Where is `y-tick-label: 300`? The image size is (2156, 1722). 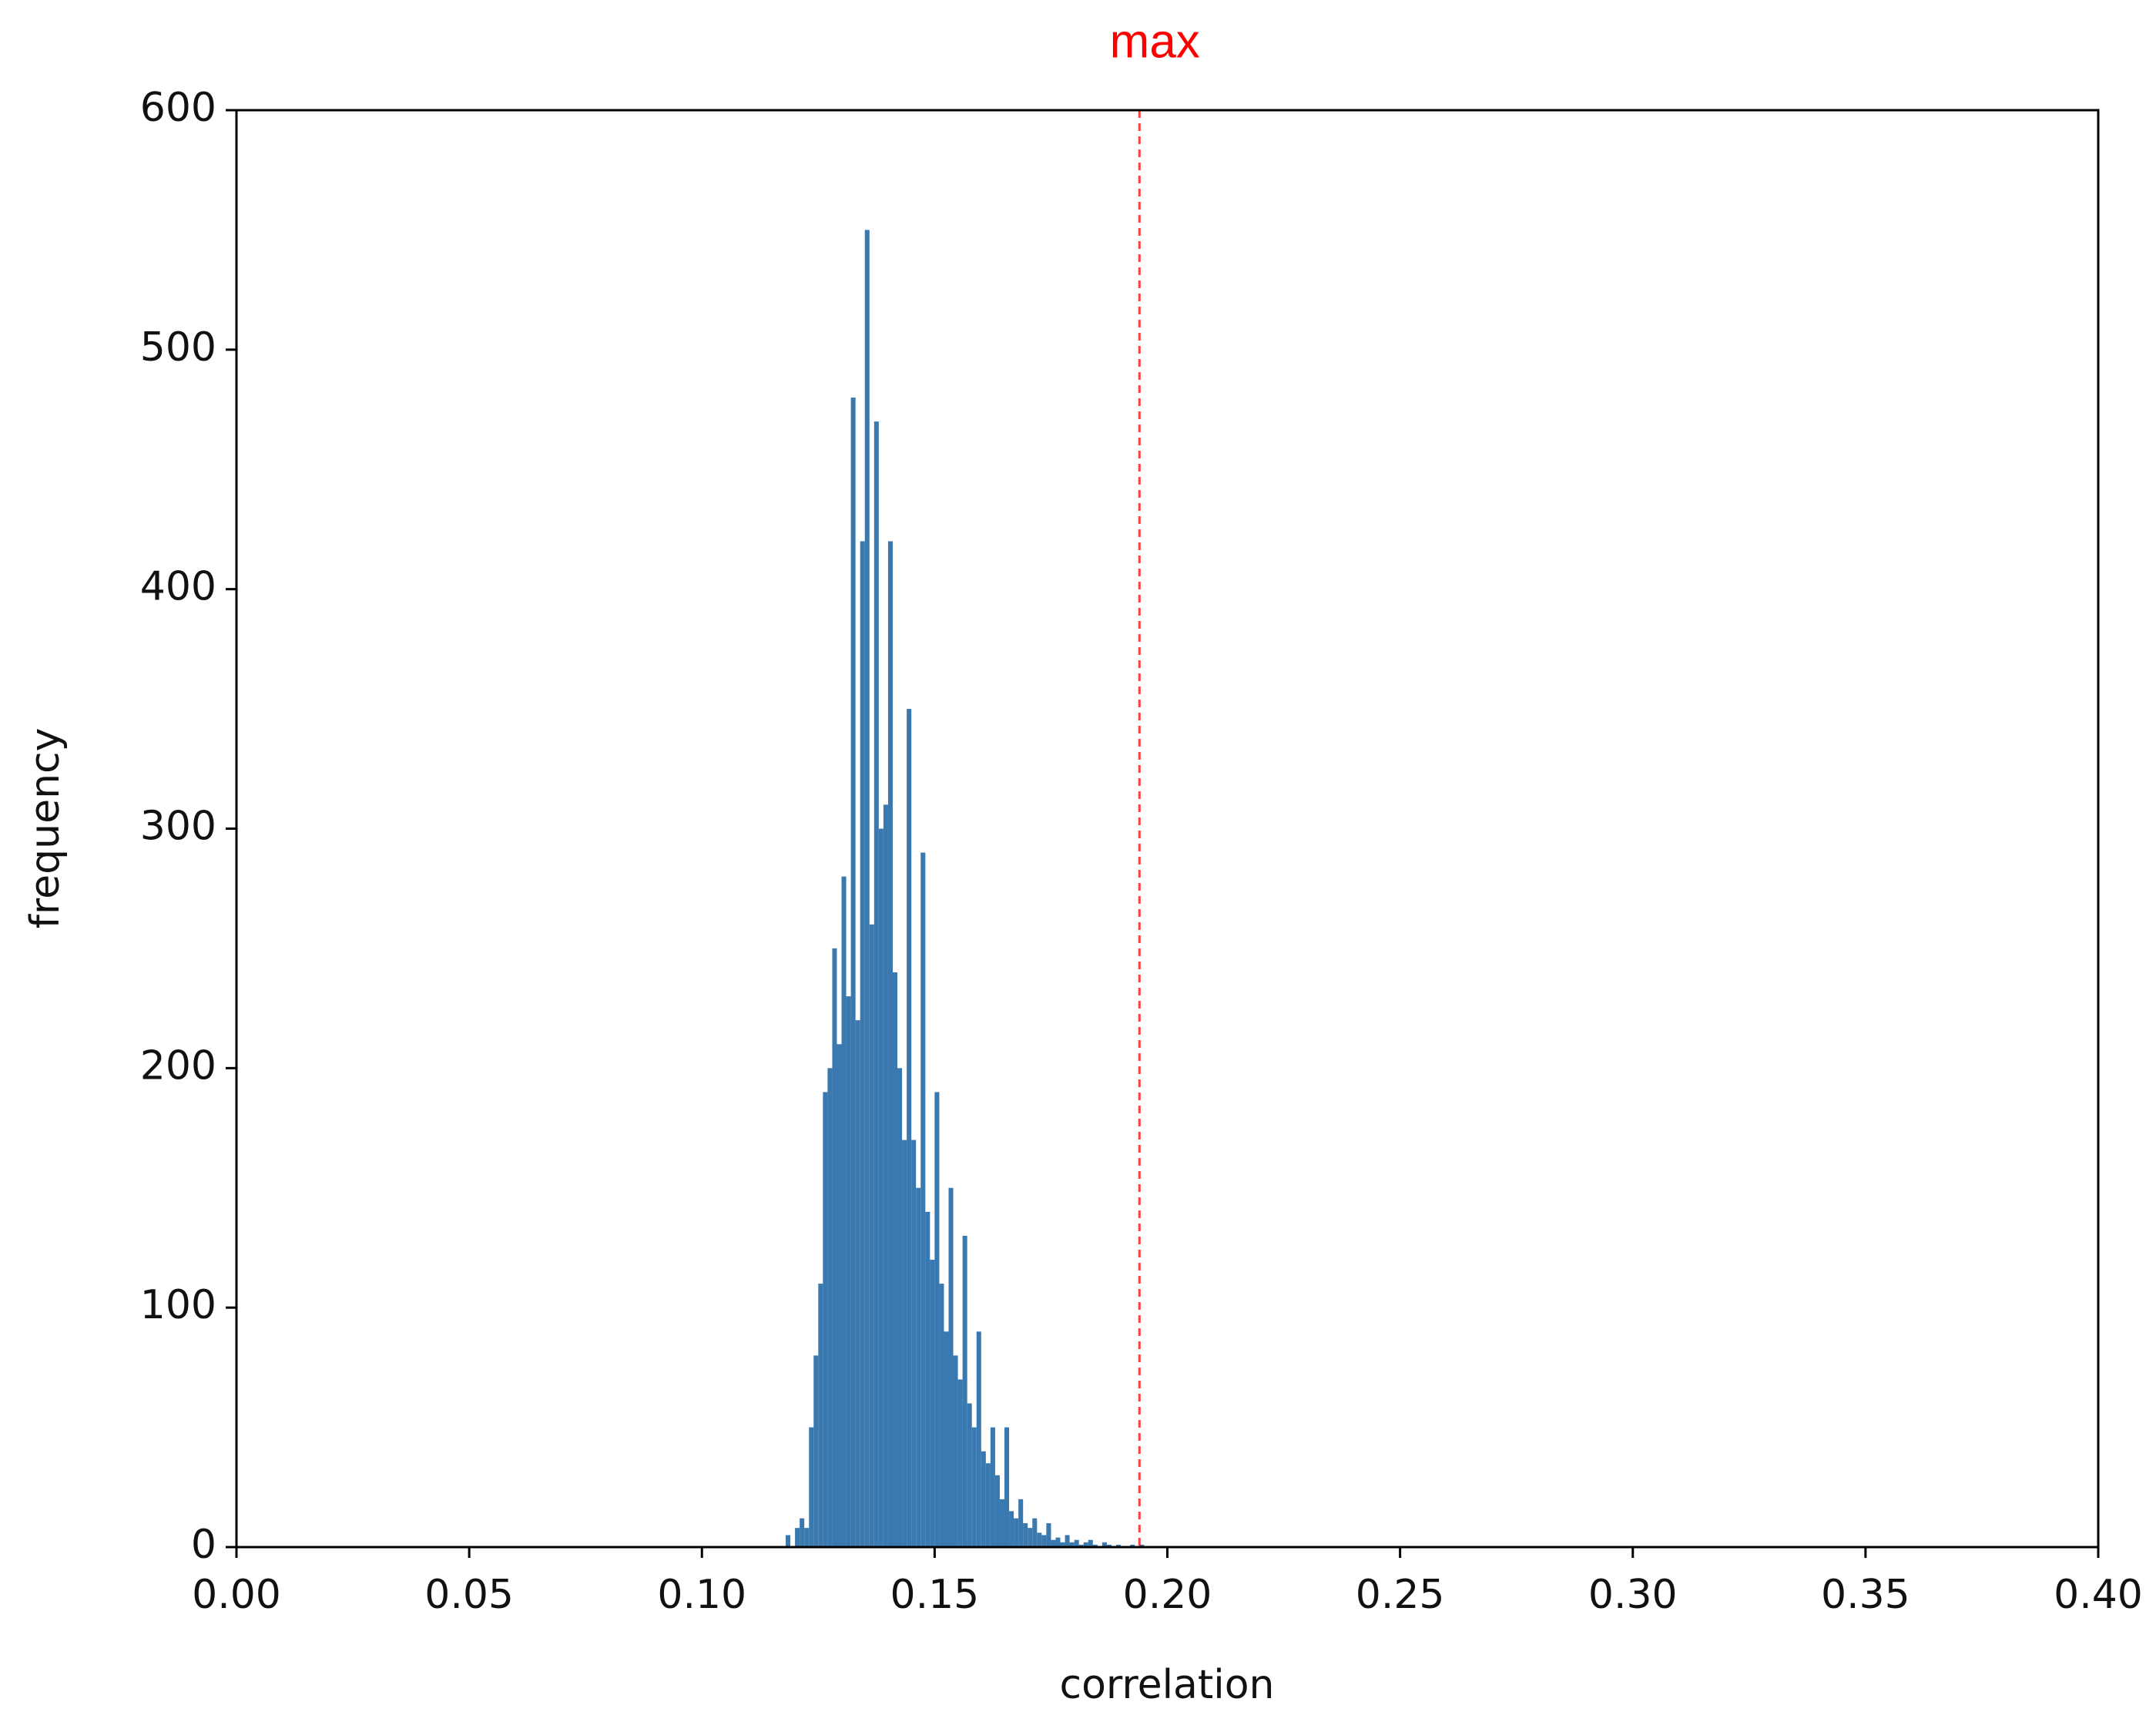
y-tick-label: 300 is located at coordinates (178, 827).